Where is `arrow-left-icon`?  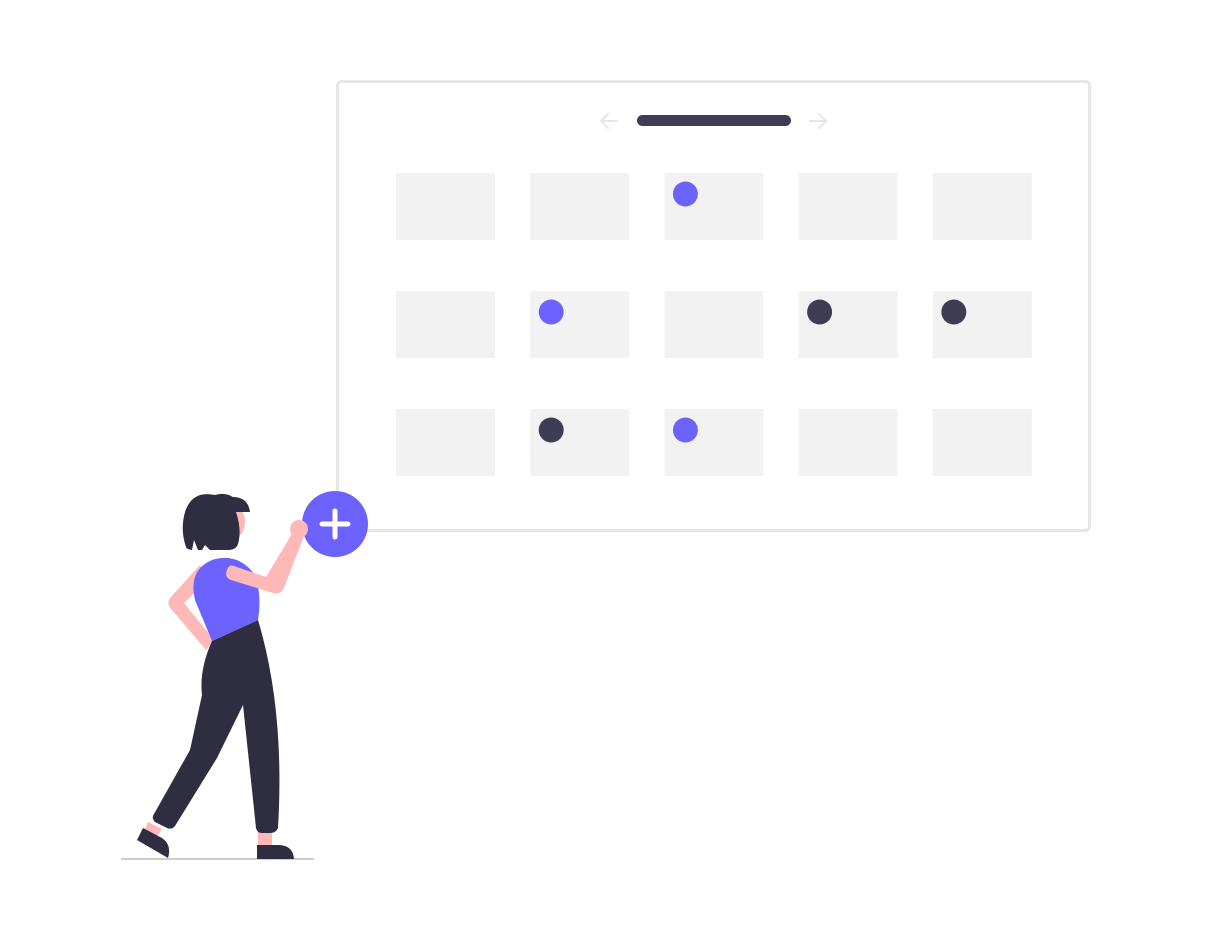
arrow-left-icon is located at coordinates (608, 121).